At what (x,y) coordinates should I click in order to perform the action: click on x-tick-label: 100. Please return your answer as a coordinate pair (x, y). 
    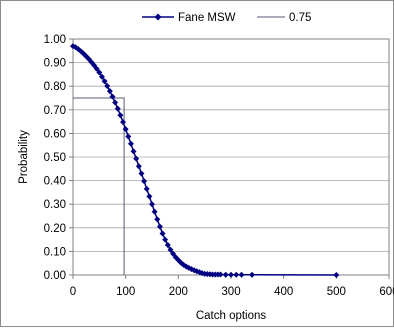
    Looking at the image, I should click on (125, 292).